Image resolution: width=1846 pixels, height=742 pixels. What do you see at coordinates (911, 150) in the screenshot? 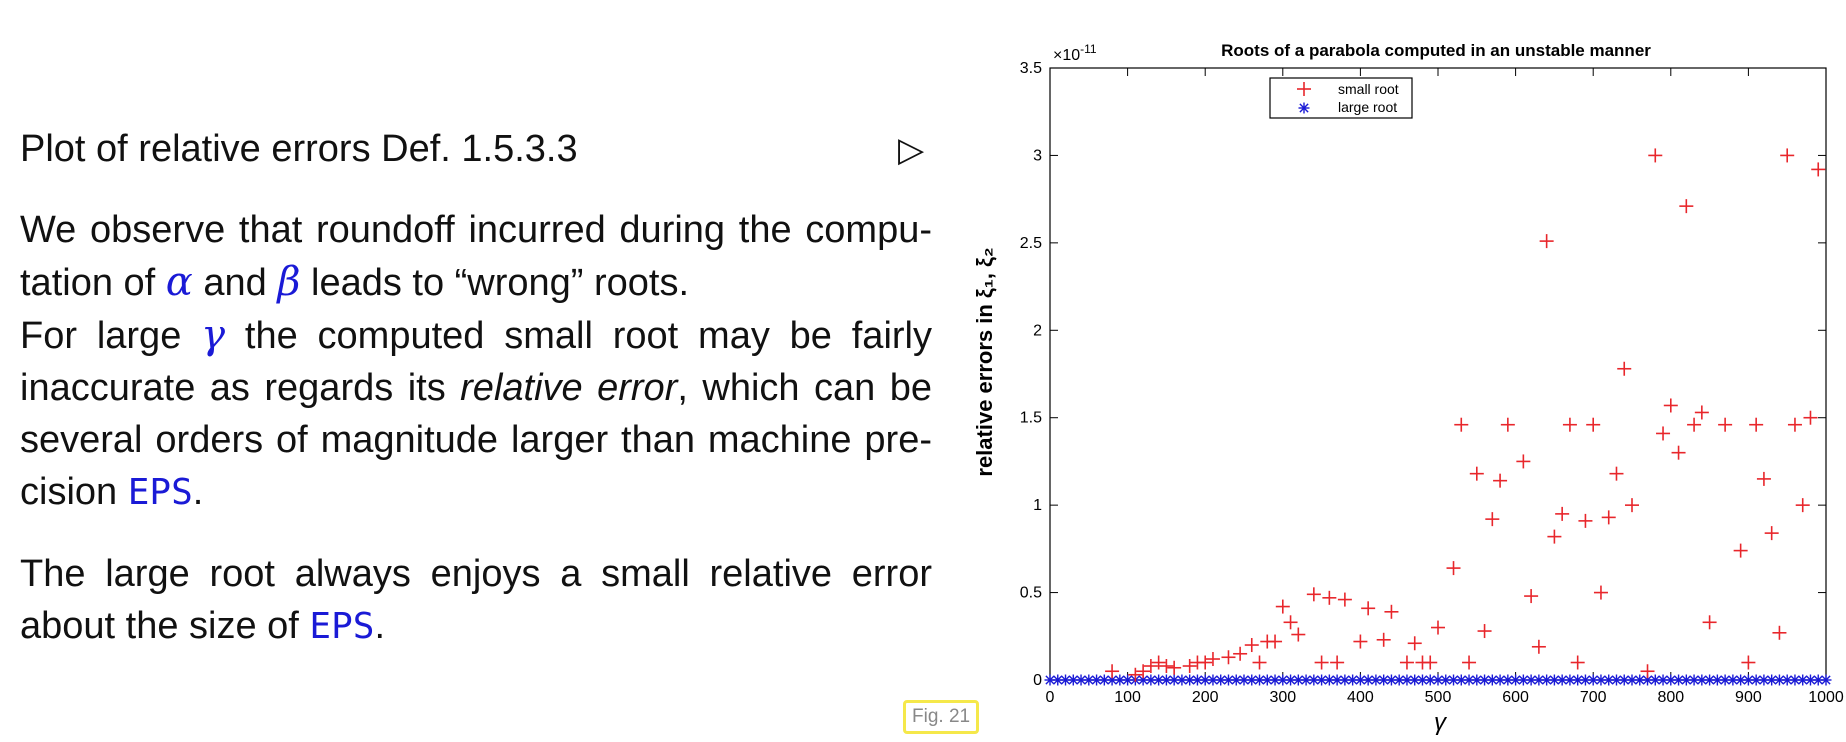
I see `play-triangle-icon: ▷` at bounding box center [911, 150].